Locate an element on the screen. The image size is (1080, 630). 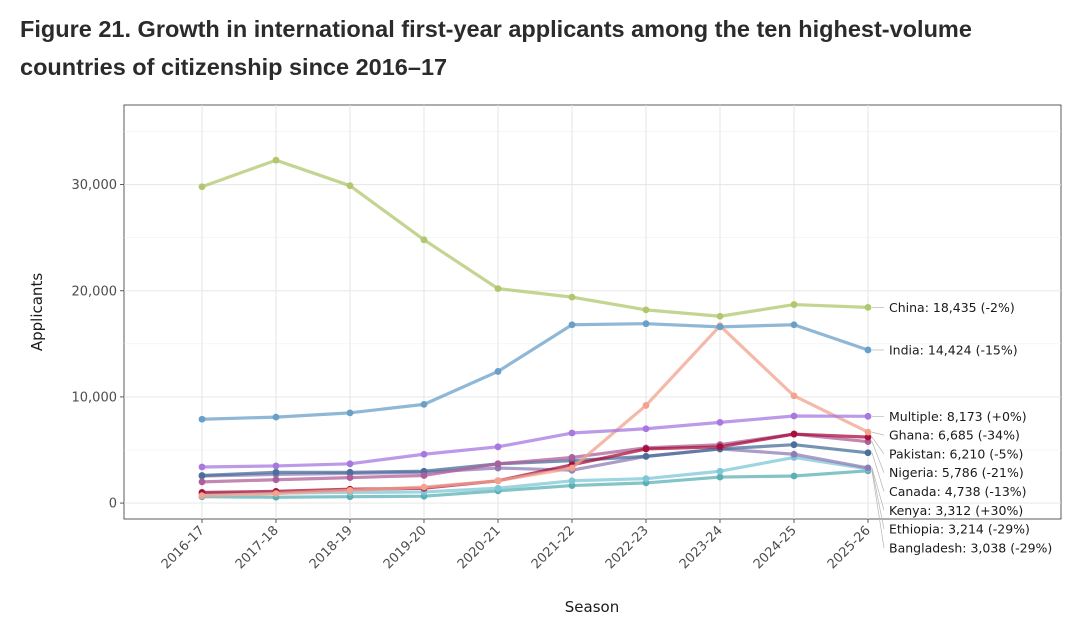
series-multiple is located at coordinates (535, 441).